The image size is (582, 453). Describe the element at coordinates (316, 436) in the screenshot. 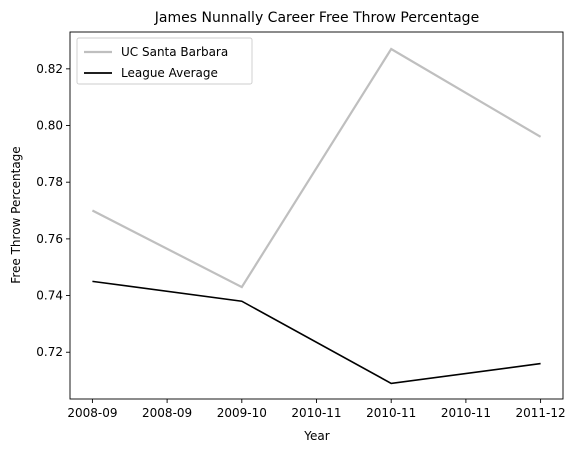

I see `x-axis-label: Year` at that location.